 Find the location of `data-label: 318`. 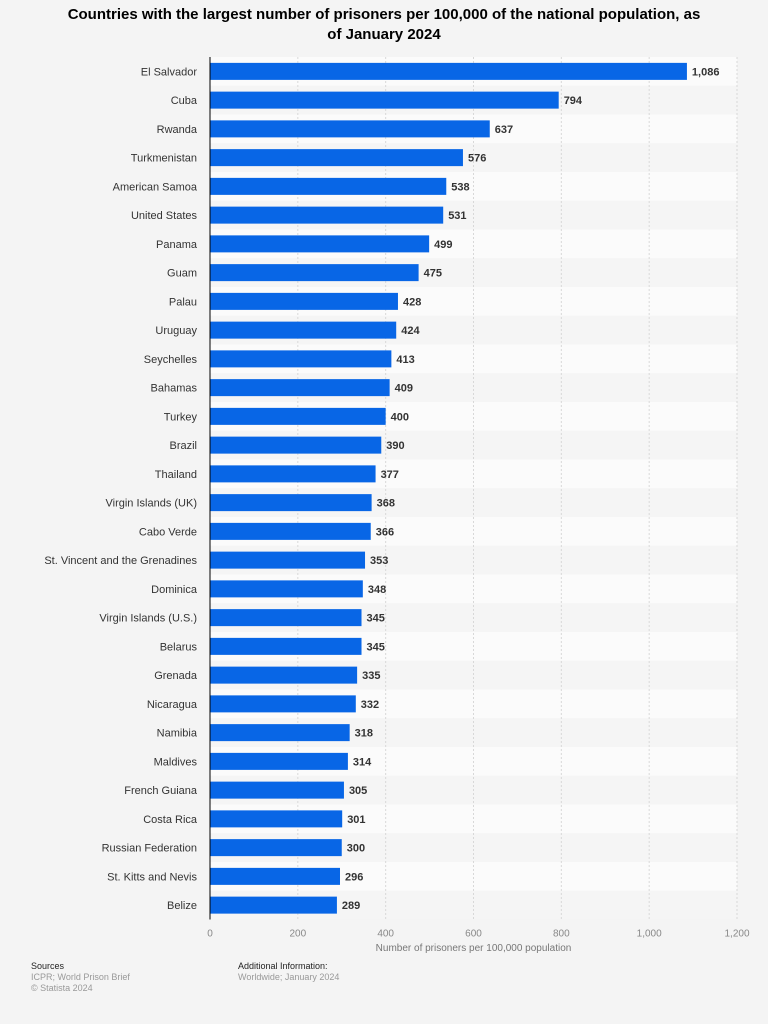

data-label: 318 is located at coordinates (364, 734).